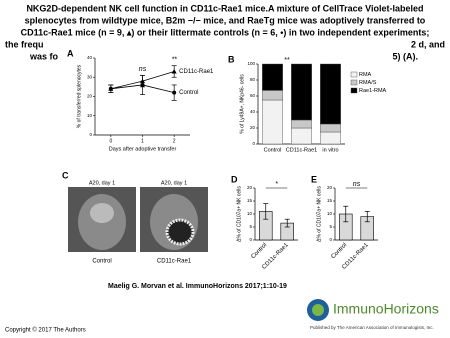 The image size is (450, 338). What do you see at coordinates (253, 79) in the screenshot?
I see `y-tick-label: 80` at bounding box center [253, 79].